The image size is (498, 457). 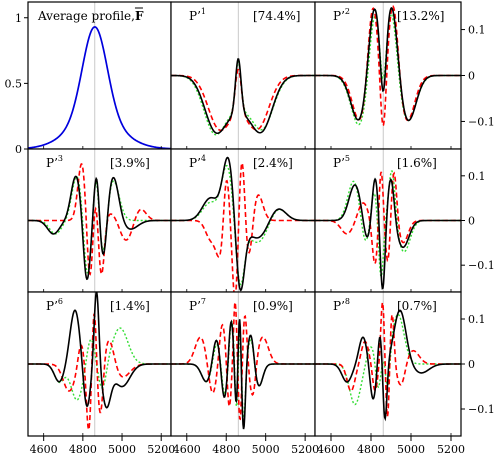 I want to click on panel-title-index: 2, so click(x=347, y=11).